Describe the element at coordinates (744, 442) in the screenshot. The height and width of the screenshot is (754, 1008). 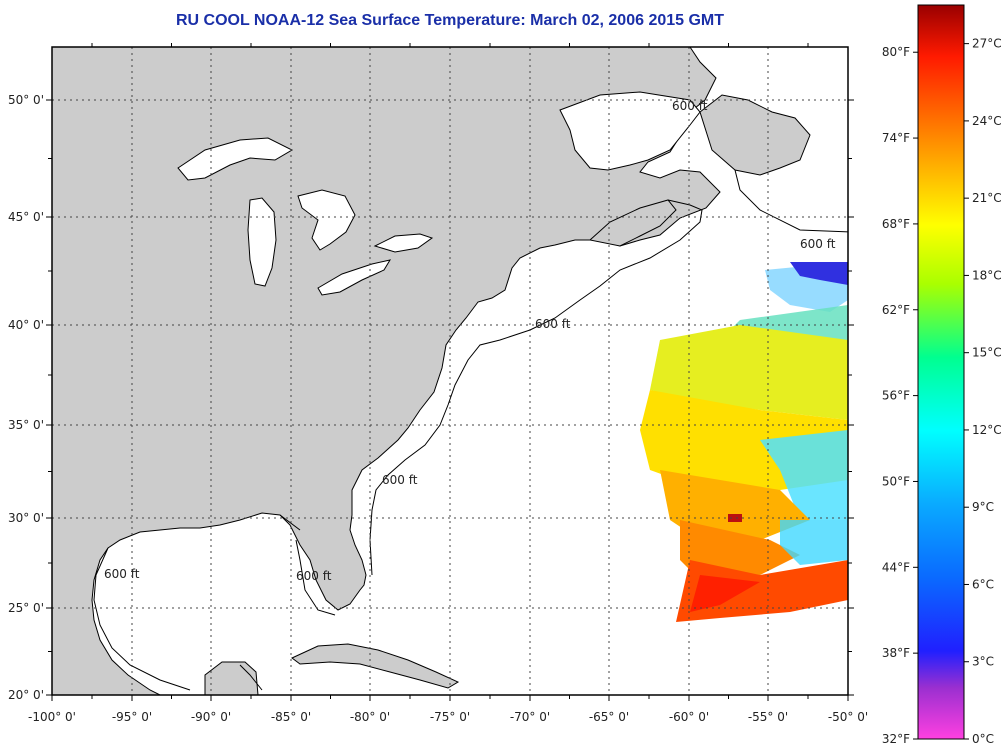
I see `sst-data-layer` at that location.